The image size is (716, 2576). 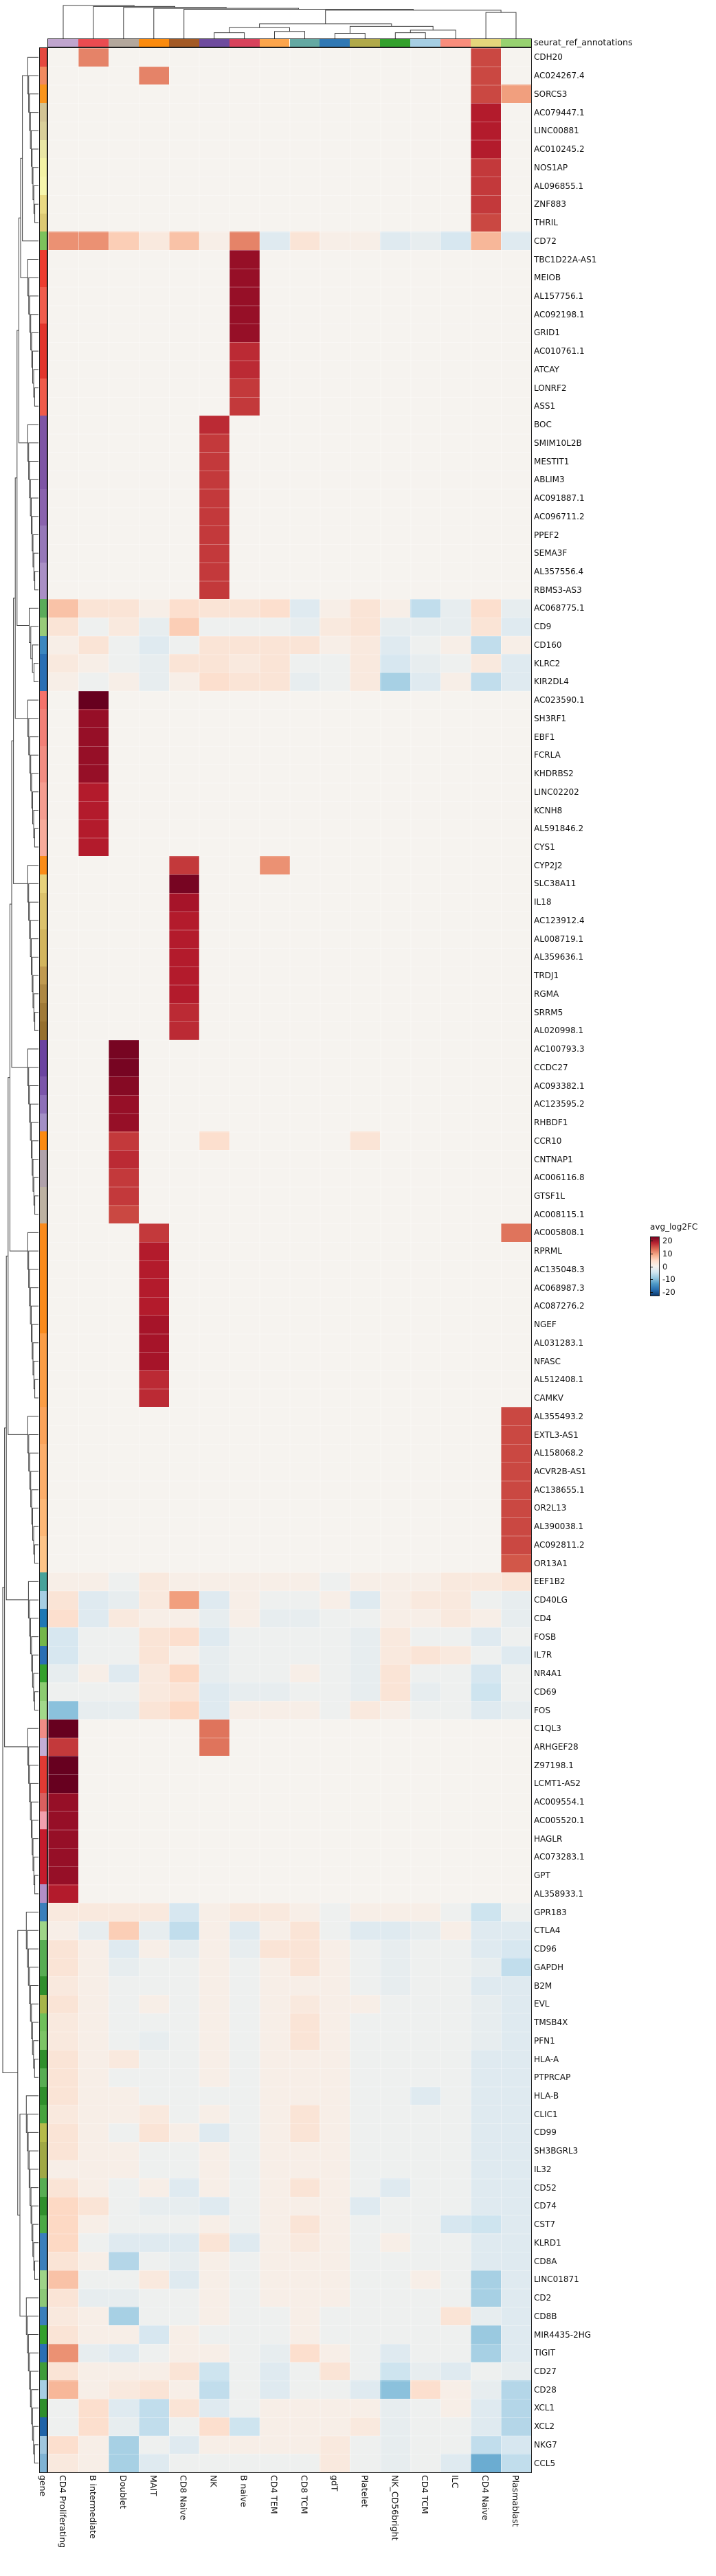 What do you see at coordinates (559, 1489) in the screenshot?
I see `gene-label: AC138655.1` at bounding box center [559, 1489].